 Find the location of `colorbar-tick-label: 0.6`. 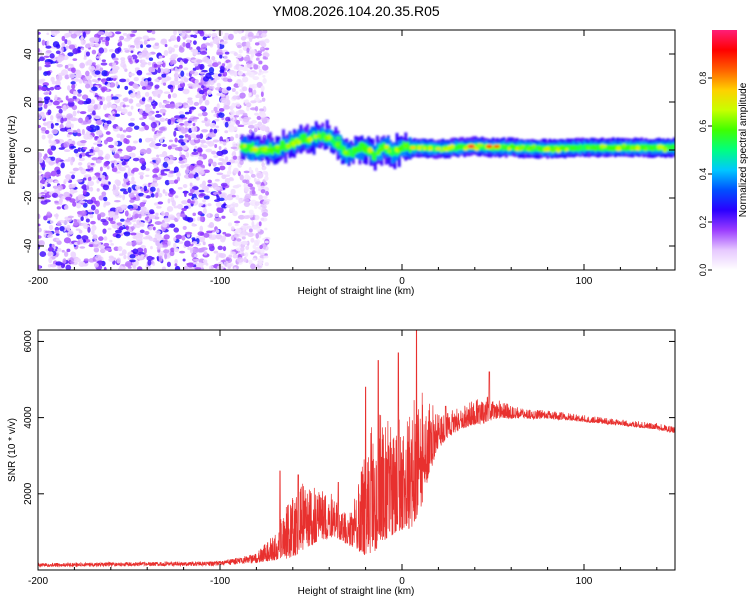

colorbar-tick-label: 0.6 is located at coordinates (703, 126).